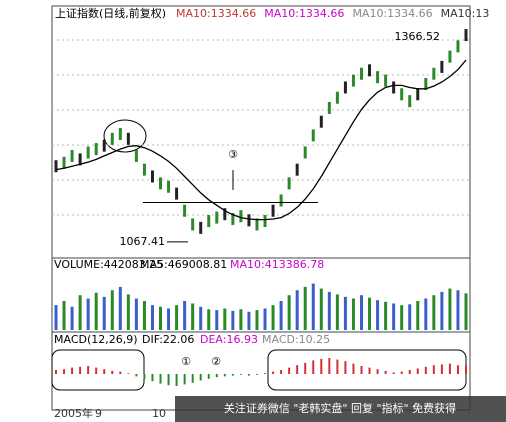 This screenshot has height=422, width=506. What do you see at coordinates (418, 36) in the screenshot?
I see `high-label: 1366.52` at bounding box center [418, 36].